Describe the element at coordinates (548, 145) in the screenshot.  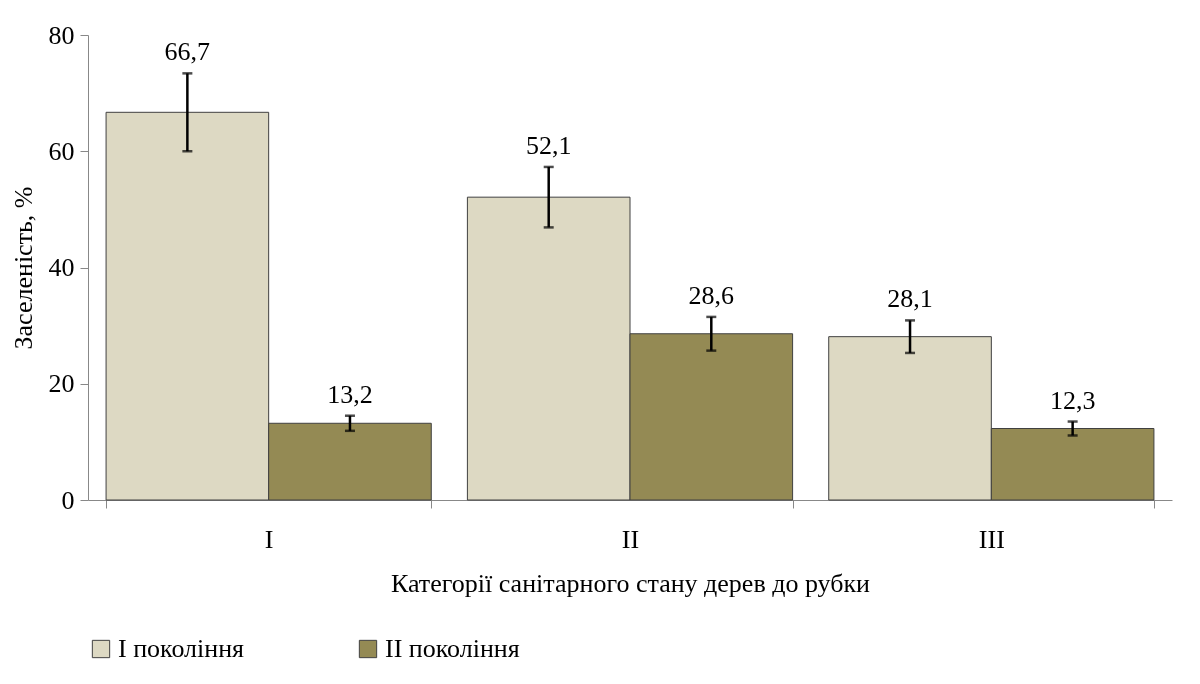
I see `data-label: 52,1` at that location.